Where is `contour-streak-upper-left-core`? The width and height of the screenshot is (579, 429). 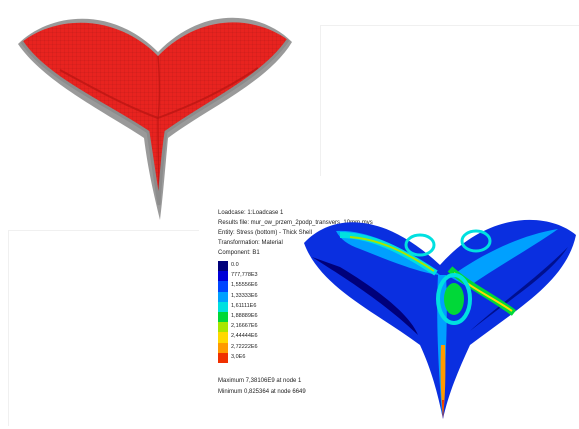 contour-streak-upper-left-core is located at coordinates (392, 254).